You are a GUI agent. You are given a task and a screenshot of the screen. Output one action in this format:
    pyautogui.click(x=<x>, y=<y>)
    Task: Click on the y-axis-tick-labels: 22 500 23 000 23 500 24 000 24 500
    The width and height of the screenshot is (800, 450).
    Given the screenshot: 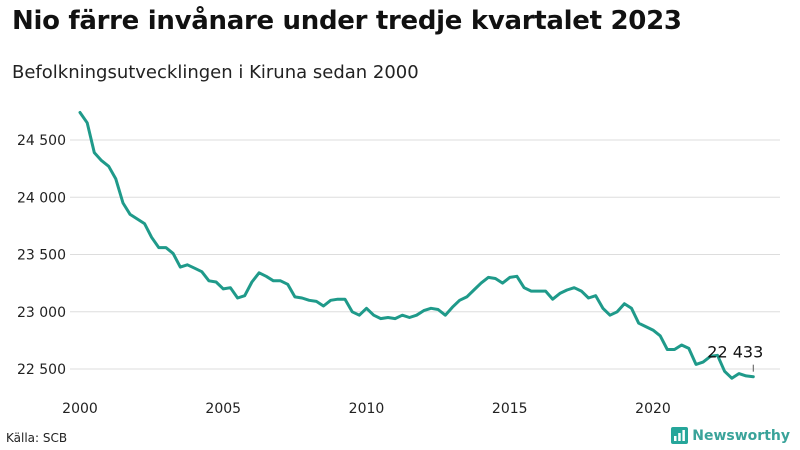 What is the action you would take?
    pyautogui.click(x=41, y=255)
    